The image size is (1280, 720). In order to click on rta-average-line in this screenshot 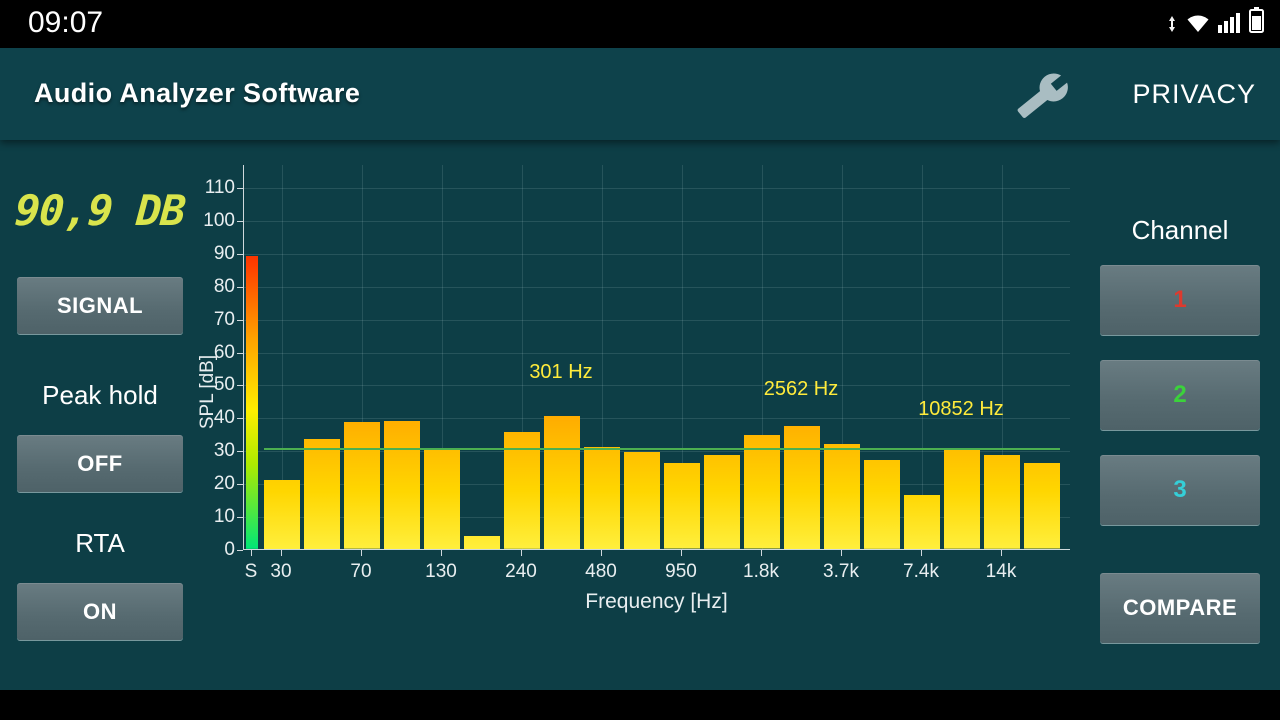, I will do `click(662, 449)`.